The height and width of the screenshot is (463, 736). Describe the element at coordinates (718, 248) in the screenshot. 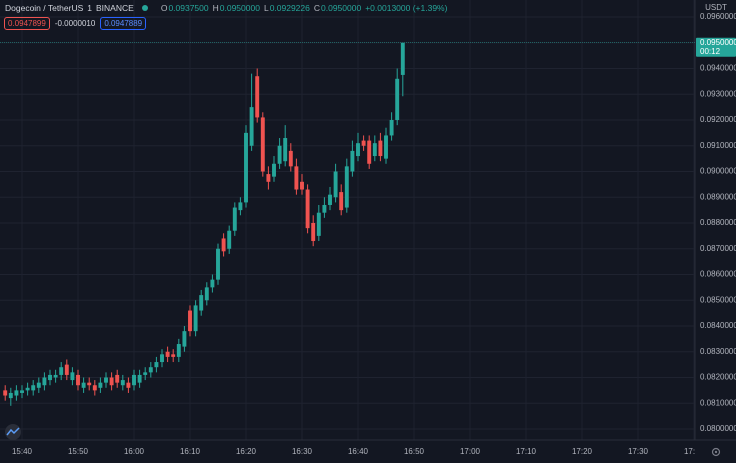

I see `y-tick-label: 0.0870000` at that location.